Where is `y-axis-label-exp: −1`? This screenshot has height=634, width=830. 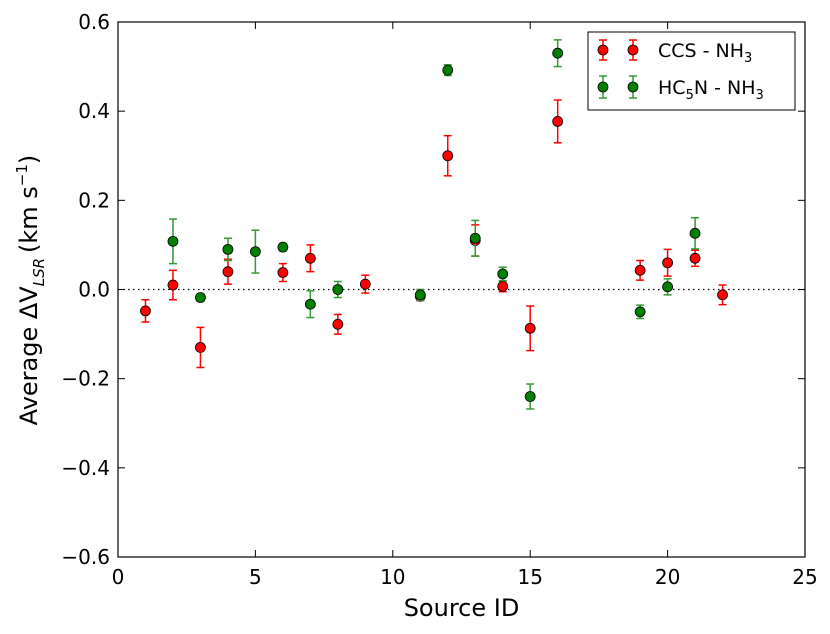 y-axis-label-exp: −1 is located at coordinates (22, 175).